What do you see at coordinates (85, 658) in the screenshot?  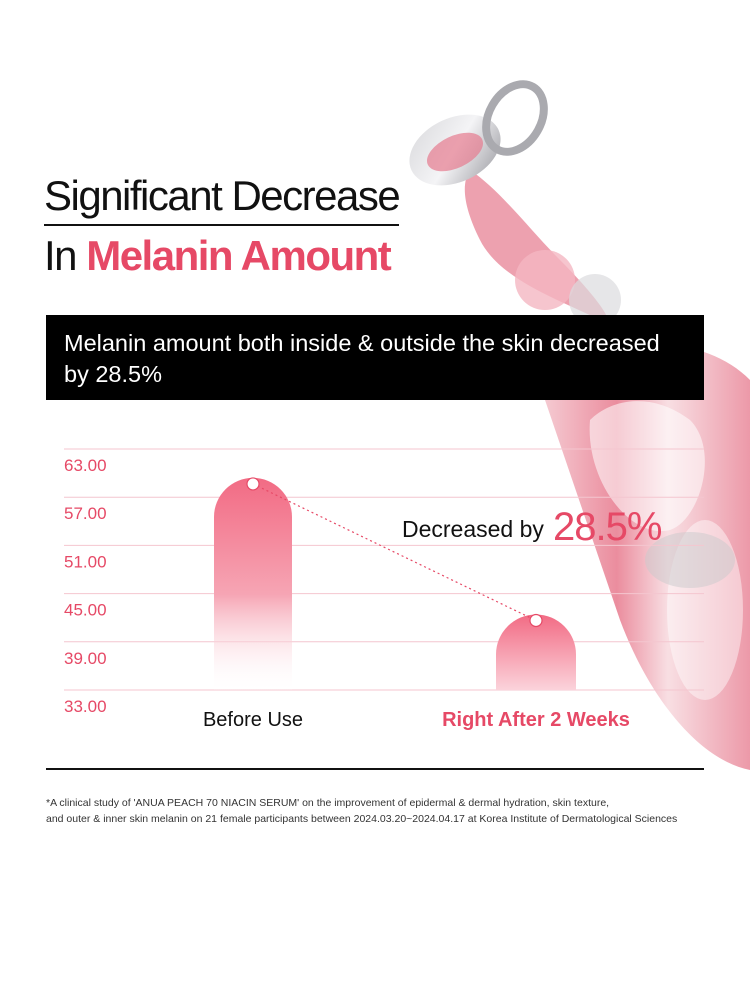 I see `y-tick-label: 39.00` at bounding box center [85, 658].